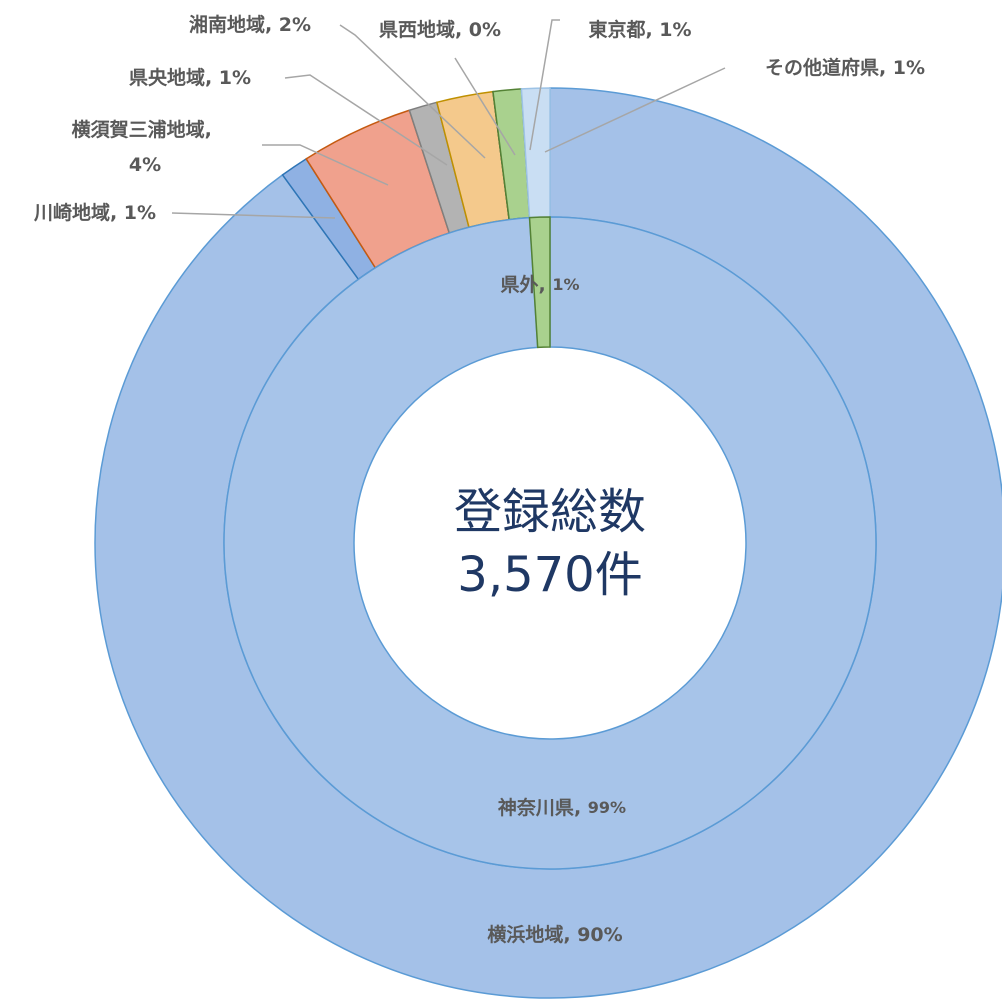 The height and width of the screenshot is (999, 1002). What do you see at coordinates (549, 575) in the screenshot?
I see `center-total: 3,570件` at bounding box center [549, 575].